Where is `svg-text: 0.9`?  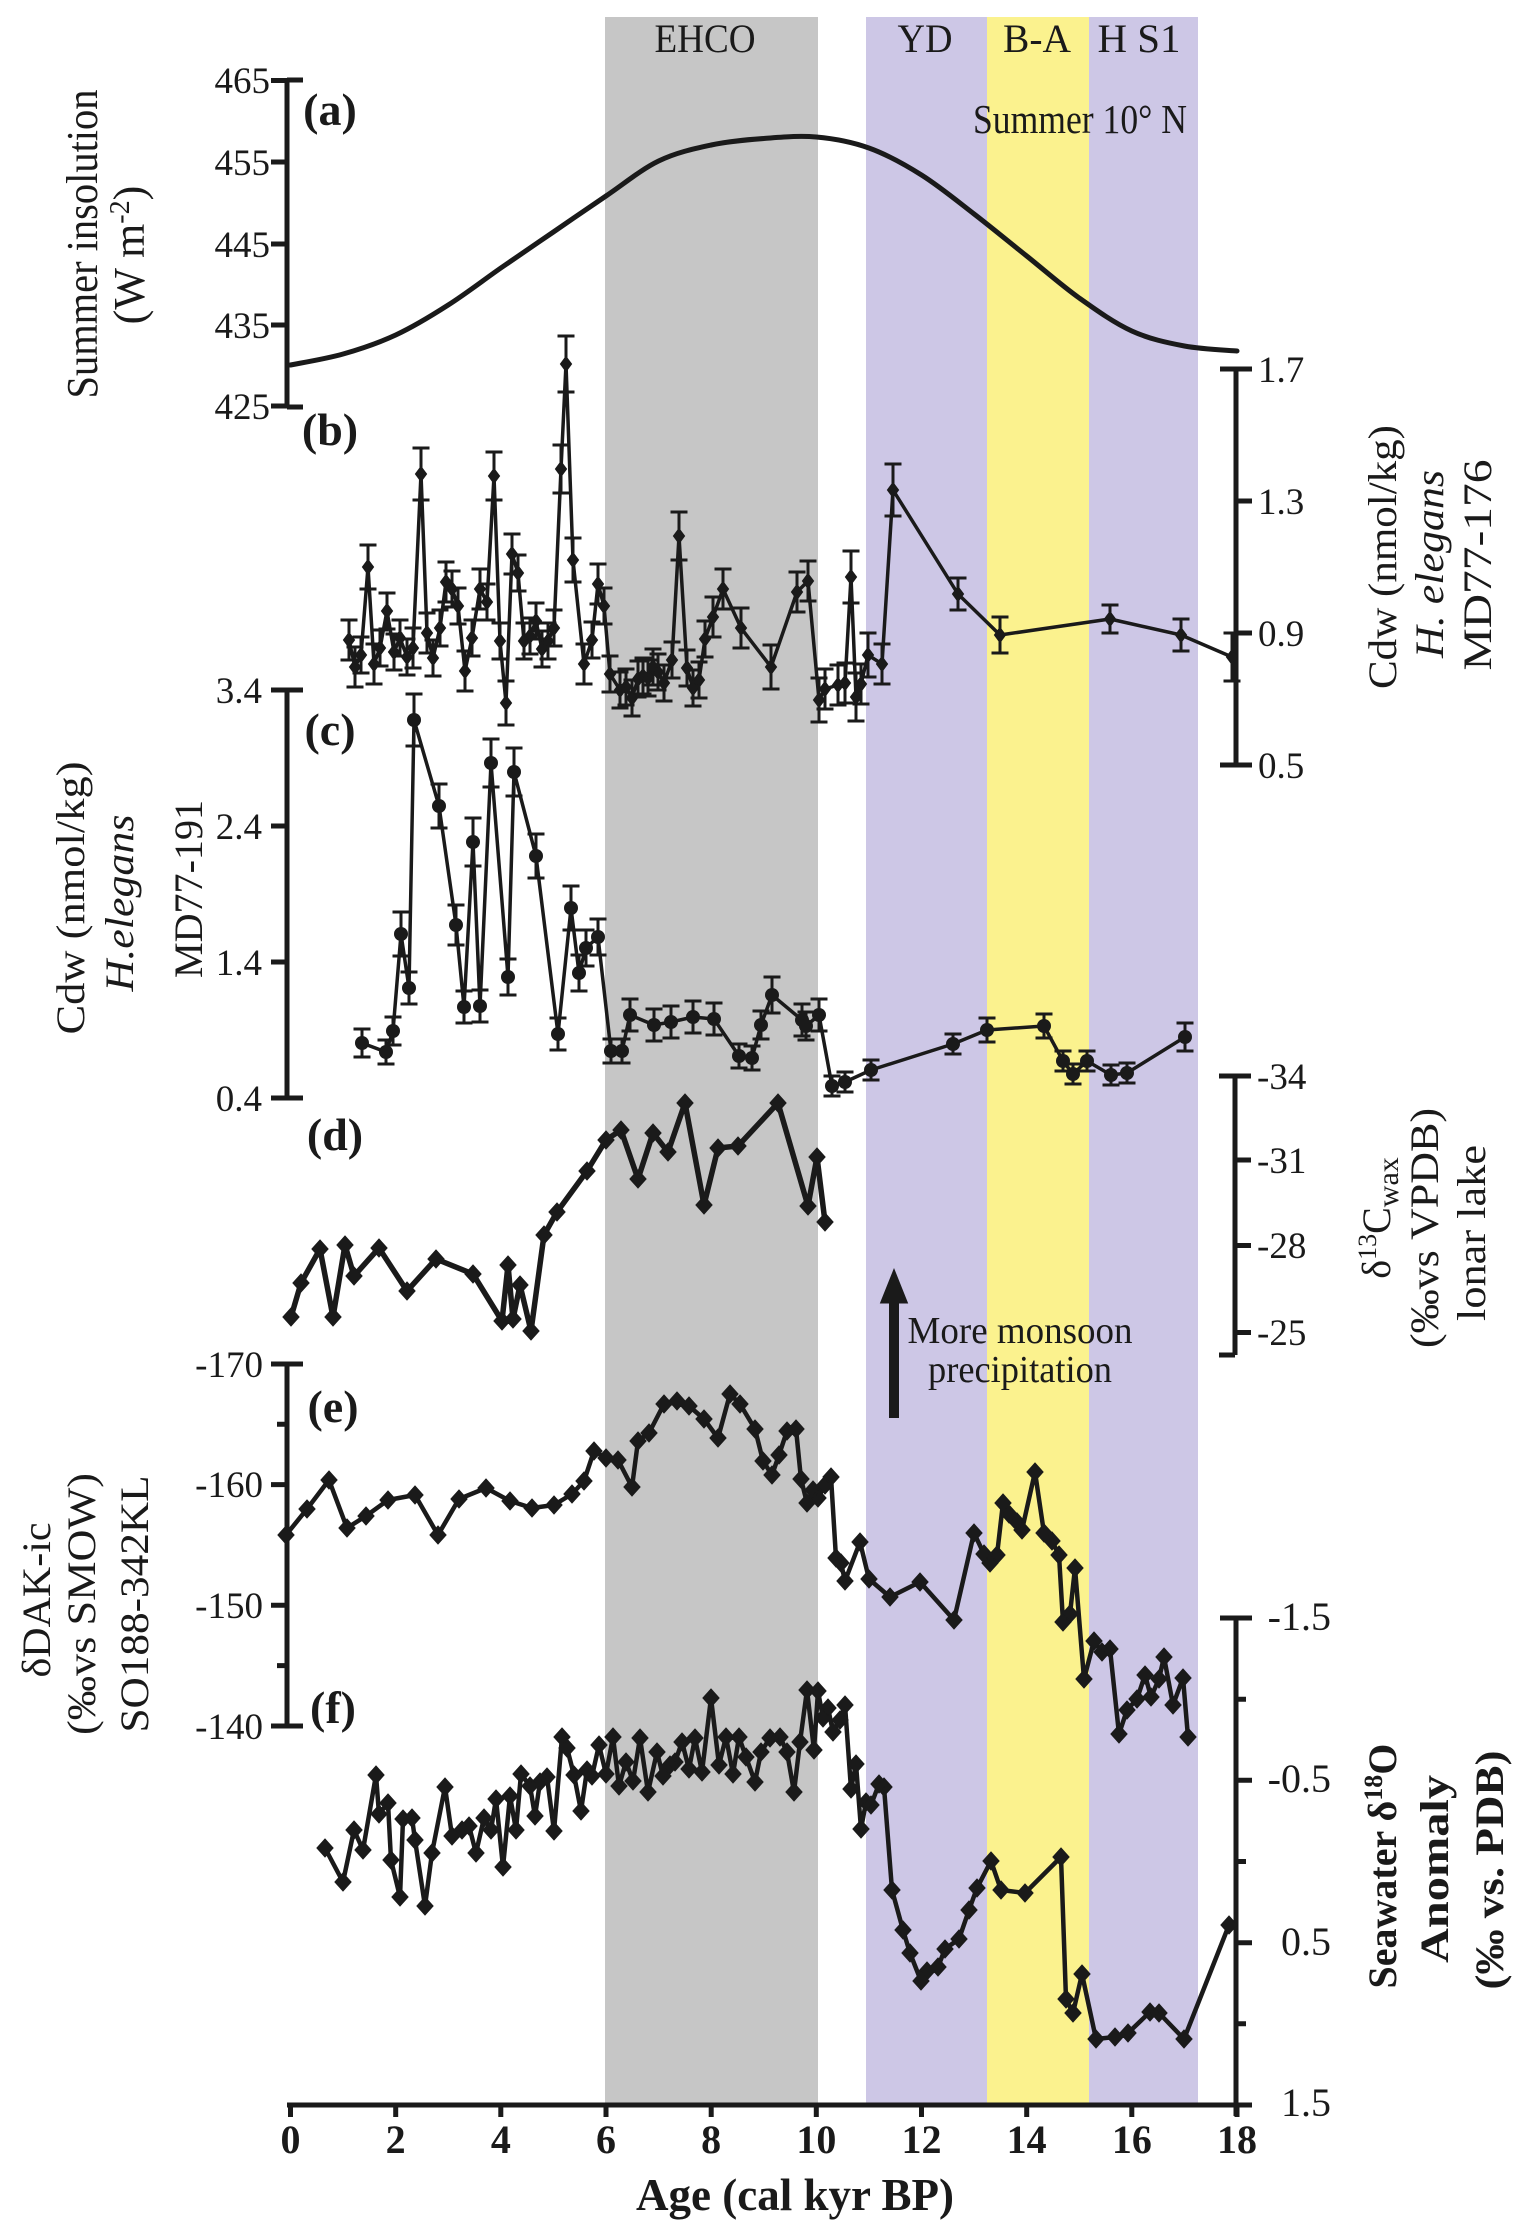 svg-text: 0.9 is located at coordinates (1281, 634).